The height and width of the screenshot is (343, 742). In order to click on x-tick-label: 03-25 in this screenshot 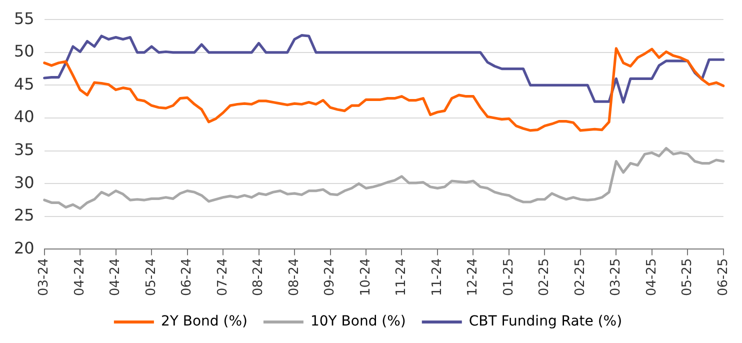, I will do `click(616, 277)`.